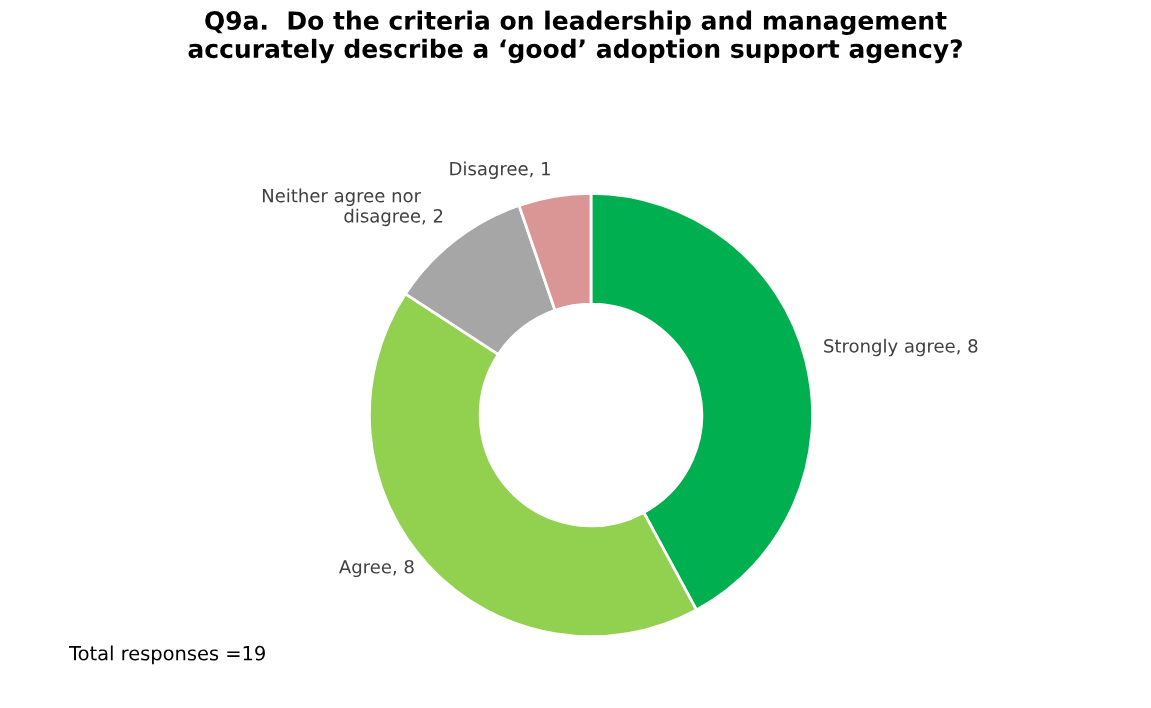  I want to click on slice-label: Disagree, so click(489, 170).